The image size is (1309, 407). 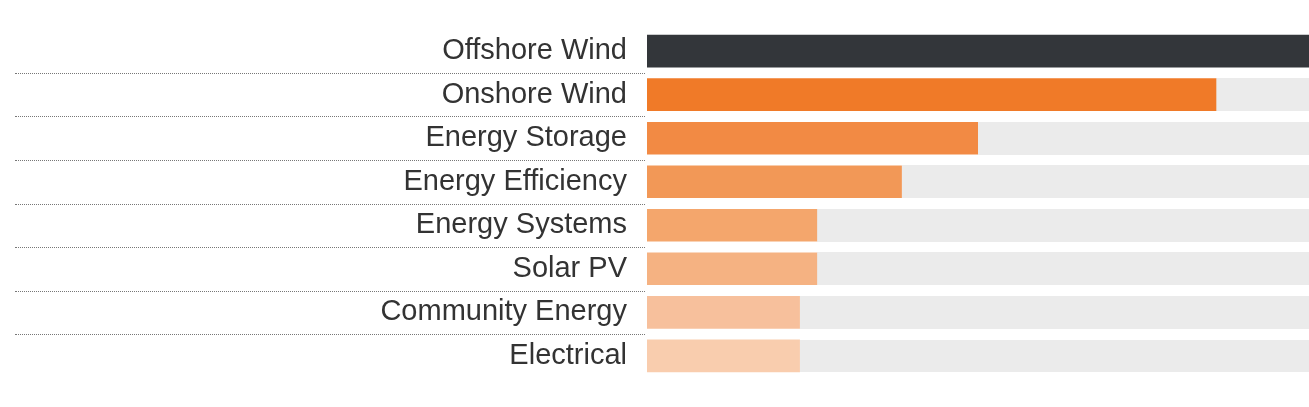 What do you see at coordinates (534, 92) in the screenshot?
I see `y-tick-label: Onshore Wind` at bounding box center [534, 92].